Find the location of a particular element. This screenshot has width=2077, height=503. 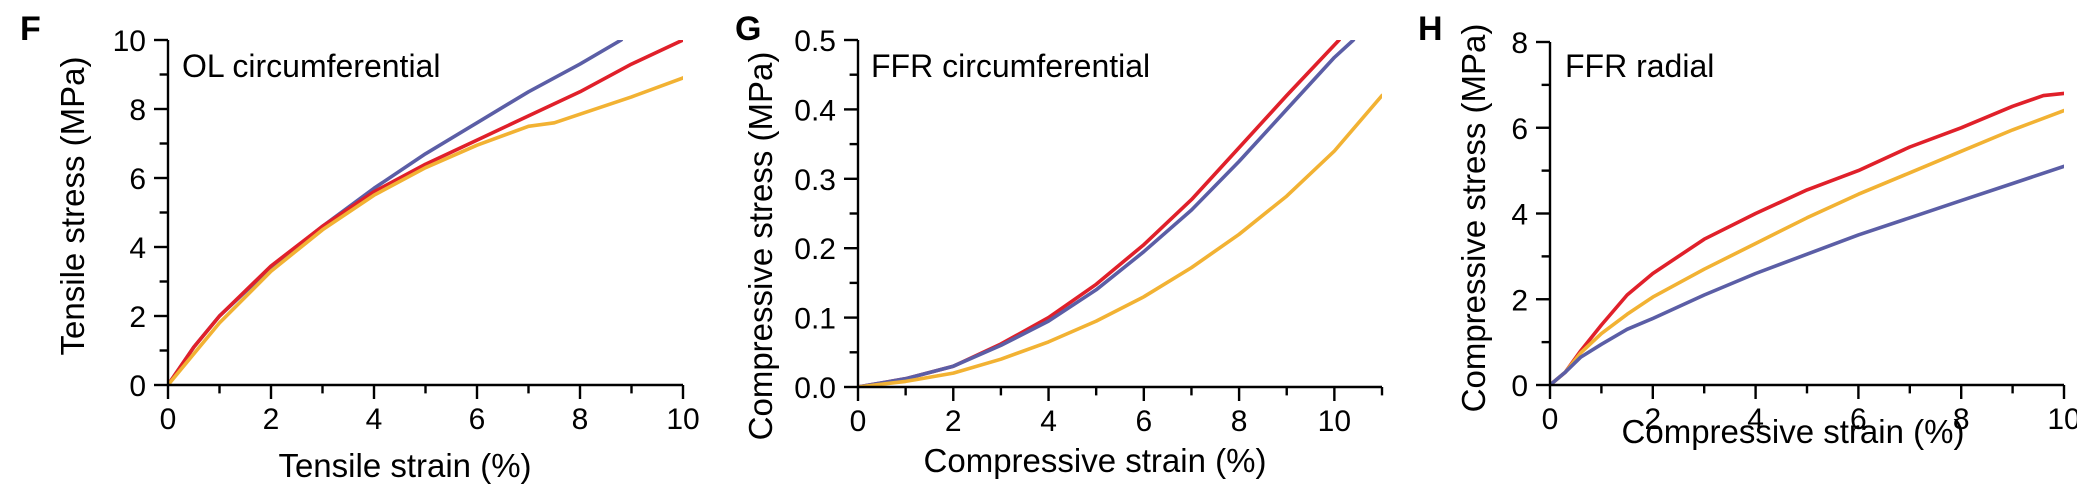

x-tick-label-h: 0 is located at coordinates (1550, 419).